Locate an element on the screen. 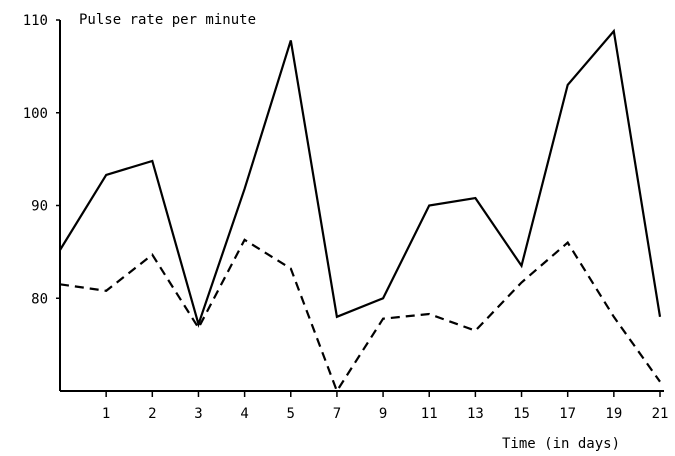  y-tick-label: 80 is located at coordinates (39, 299).